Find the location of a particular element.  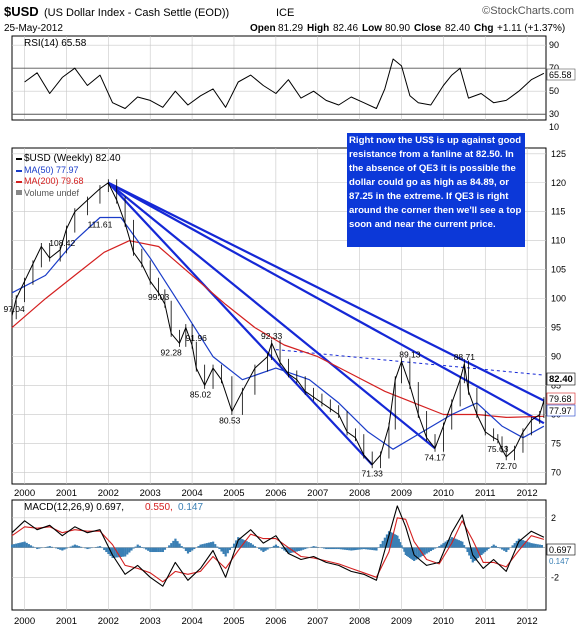

price-y-tick: 85 is located at coordinates (556, 386).